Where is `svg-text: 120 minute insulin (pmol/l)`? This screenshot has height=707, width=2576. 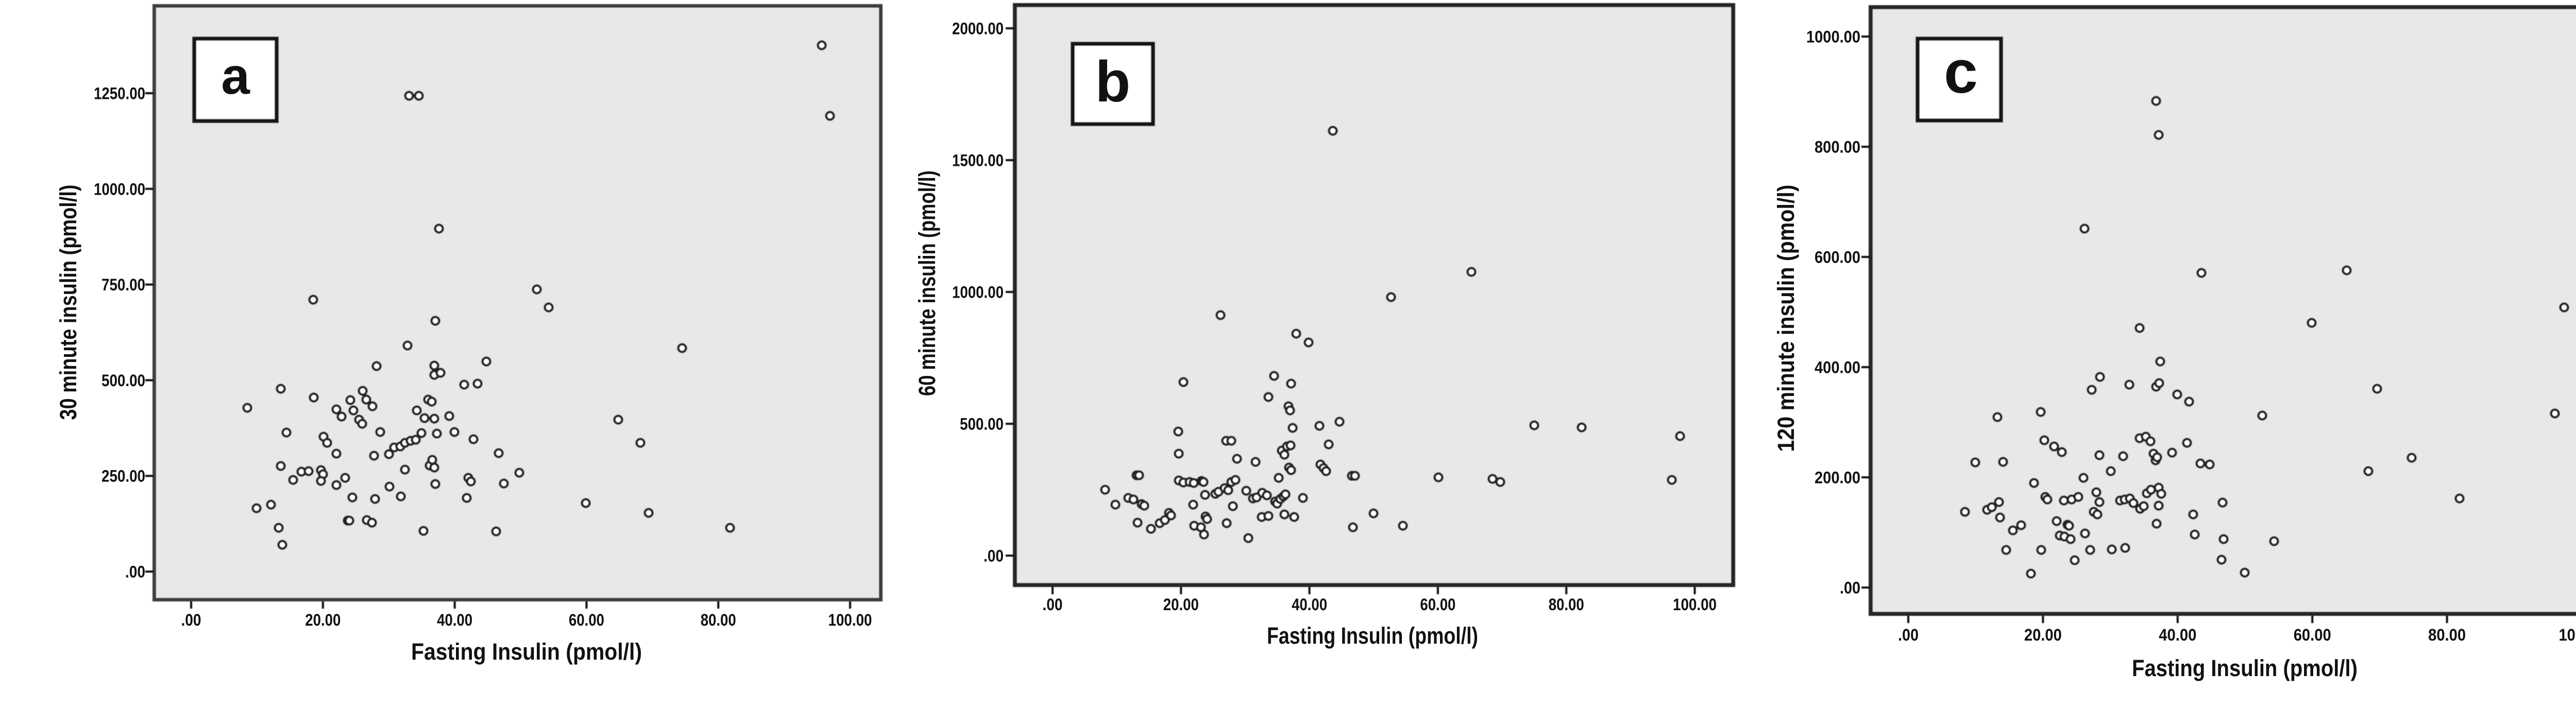 svg-text: 120 minute insulin (pmol/l) is located at coordinates (1786, 318).